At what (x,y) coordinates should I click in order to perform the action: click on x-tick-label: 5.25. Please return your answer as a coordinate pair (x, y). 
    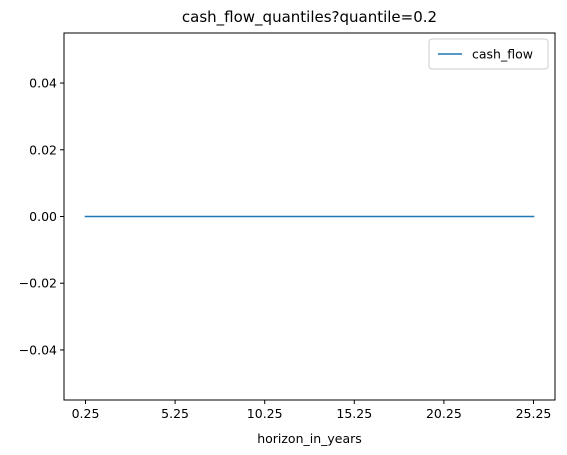
    Looking at the image, I should click on (175, 413).